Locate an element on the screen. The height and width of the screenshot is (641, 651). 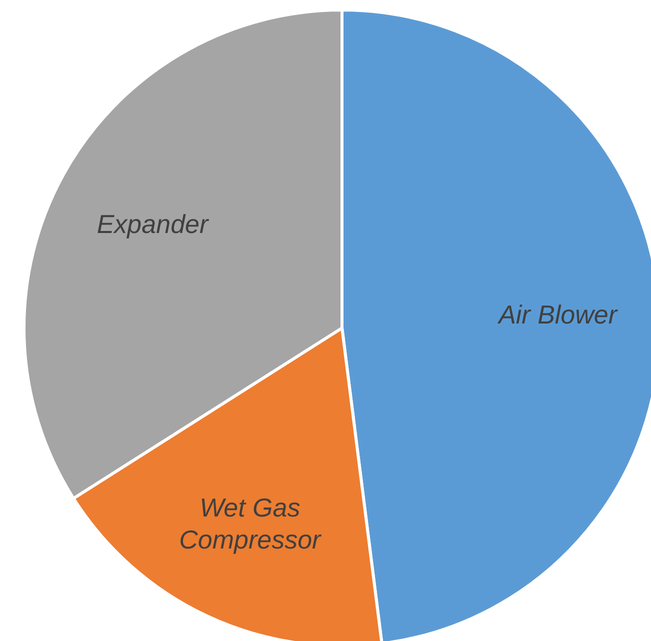
slice-label: Expander is located at coordinates (153, 223).